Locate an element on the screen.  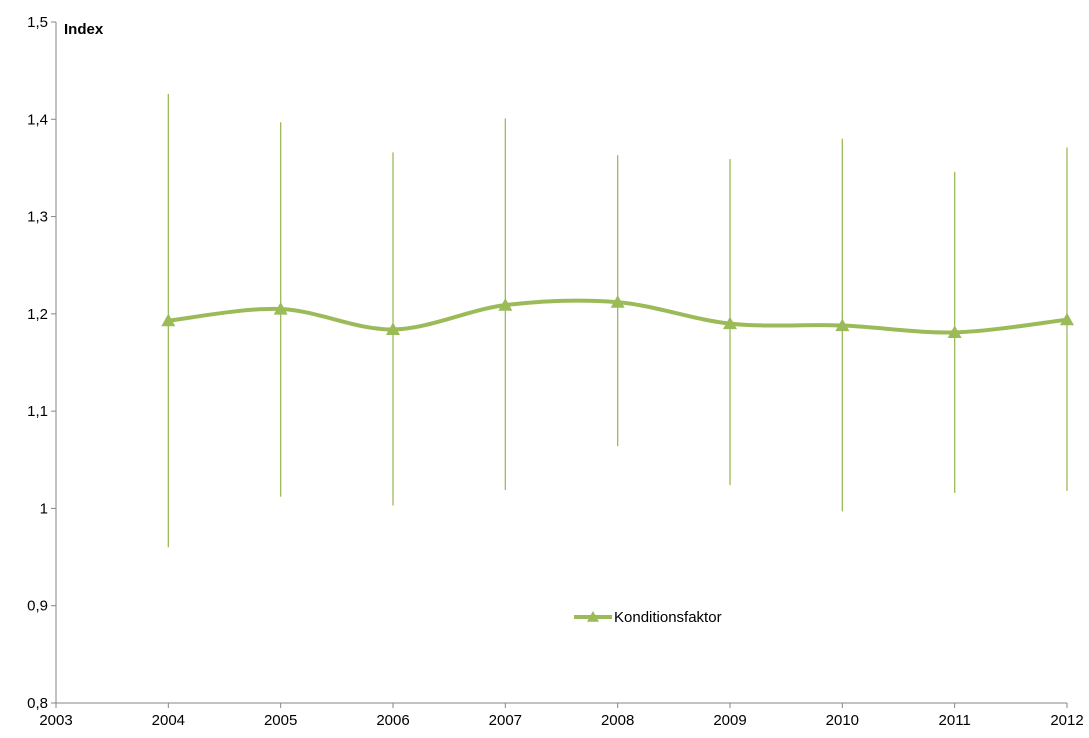
series-markers is located at coordinates (617, 316).